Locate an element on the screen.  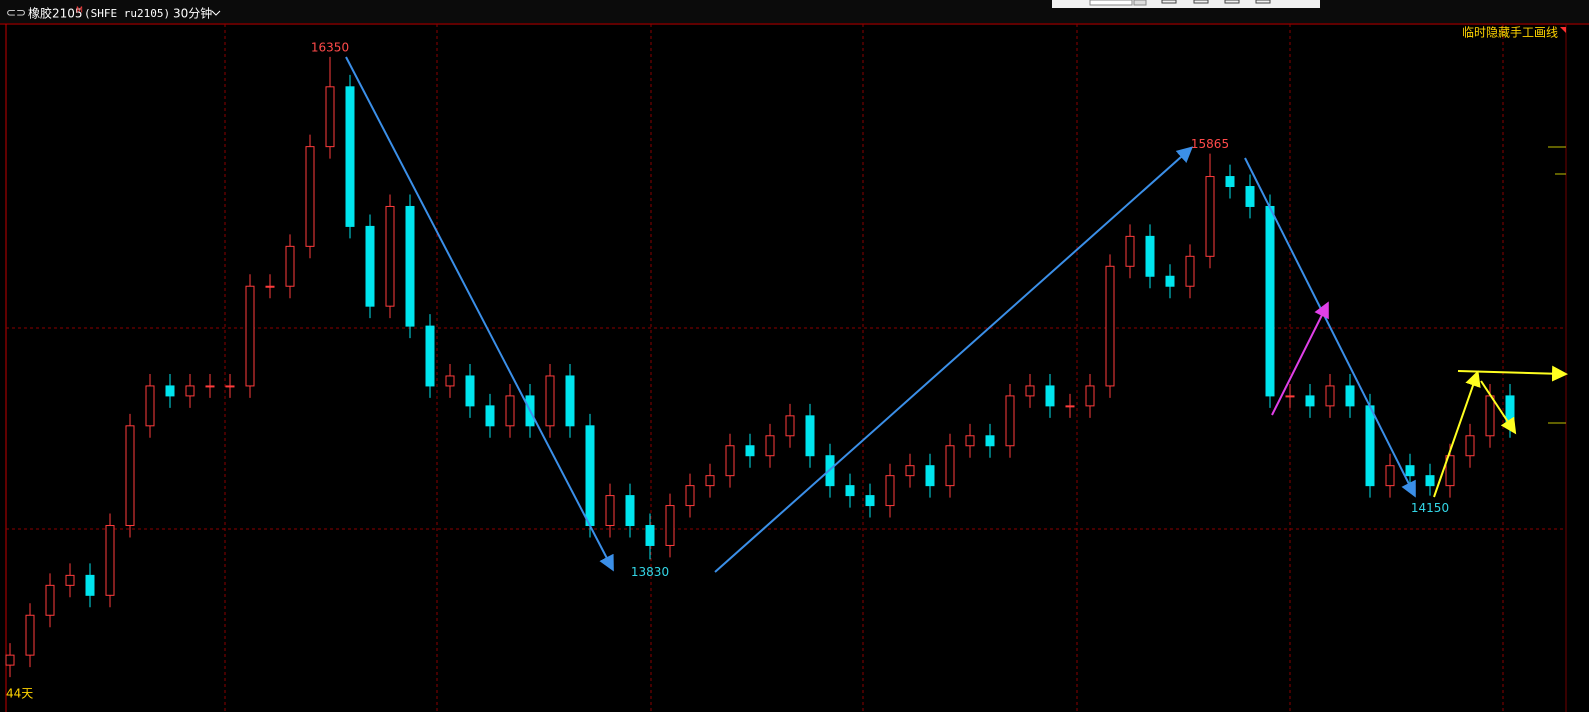
toolbar-input is located at coordinates (1111, 3).